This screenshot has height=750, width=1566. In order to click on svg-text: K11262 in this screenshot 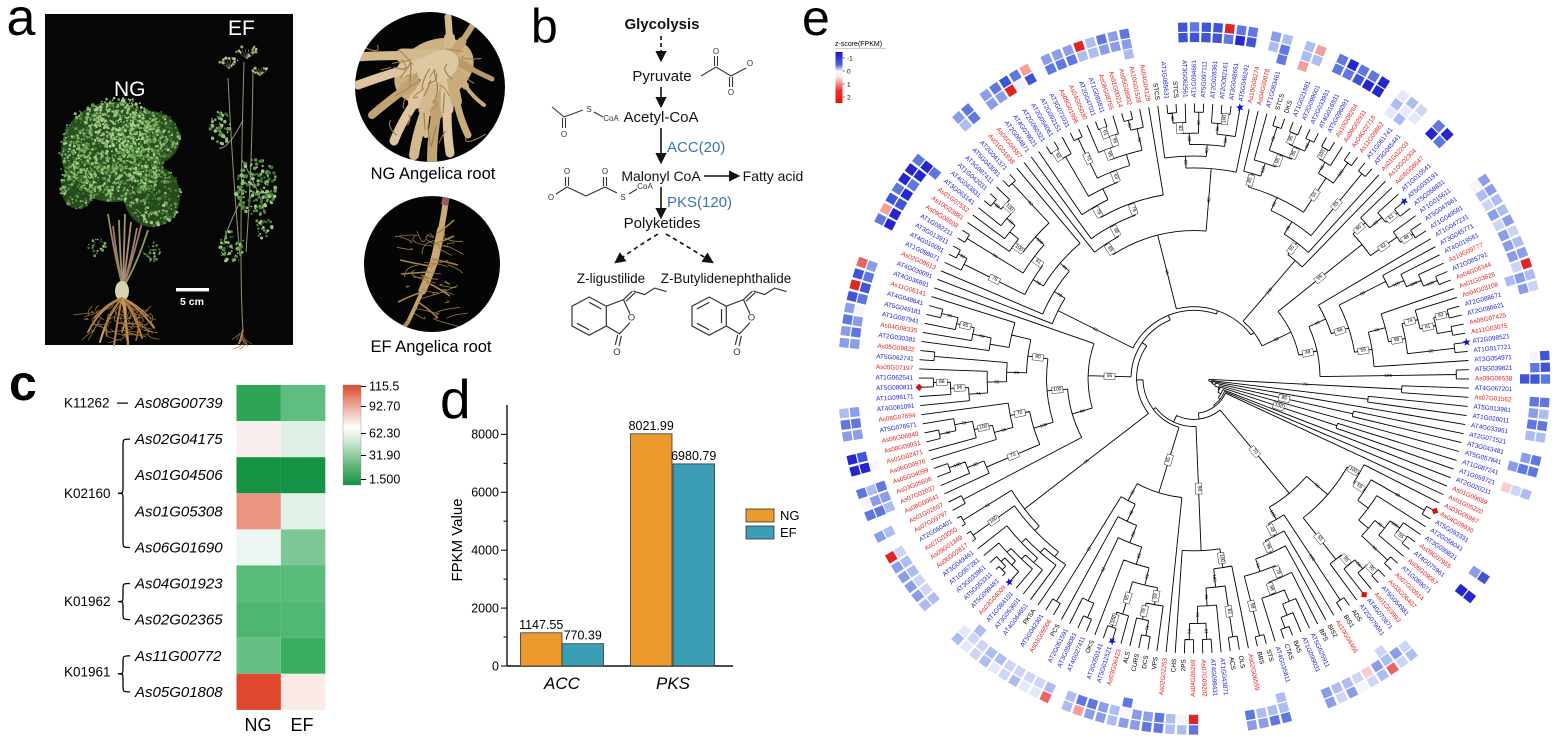, I will do `click(87, 403)`.